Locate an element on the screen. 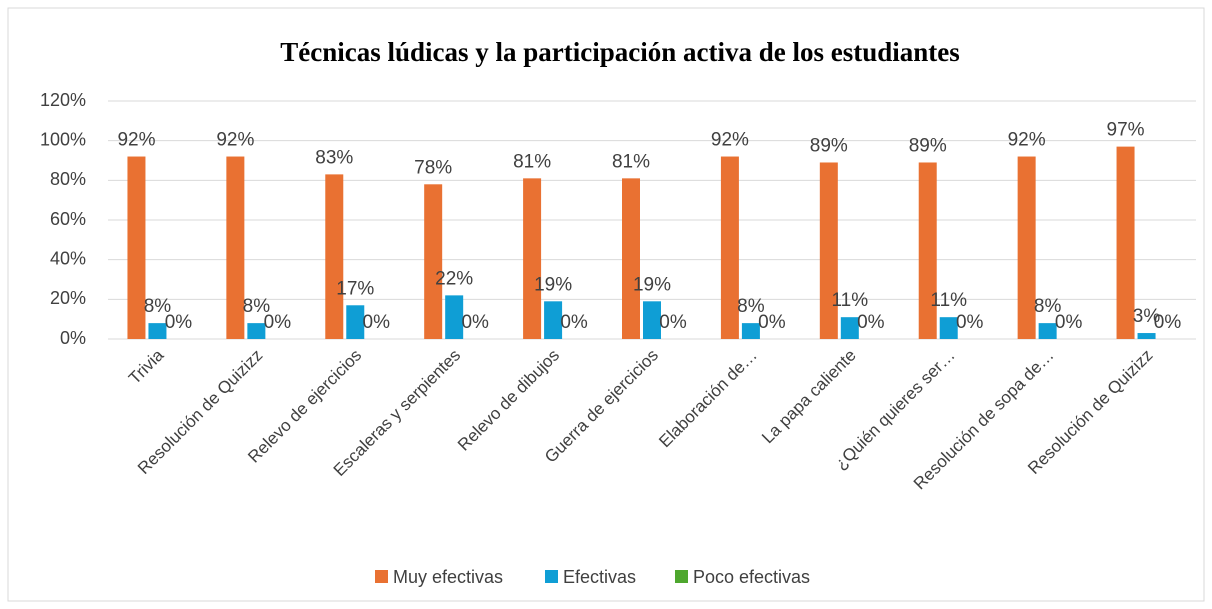  legend-label: Muy efectivas is located at coordinates (448, 577).